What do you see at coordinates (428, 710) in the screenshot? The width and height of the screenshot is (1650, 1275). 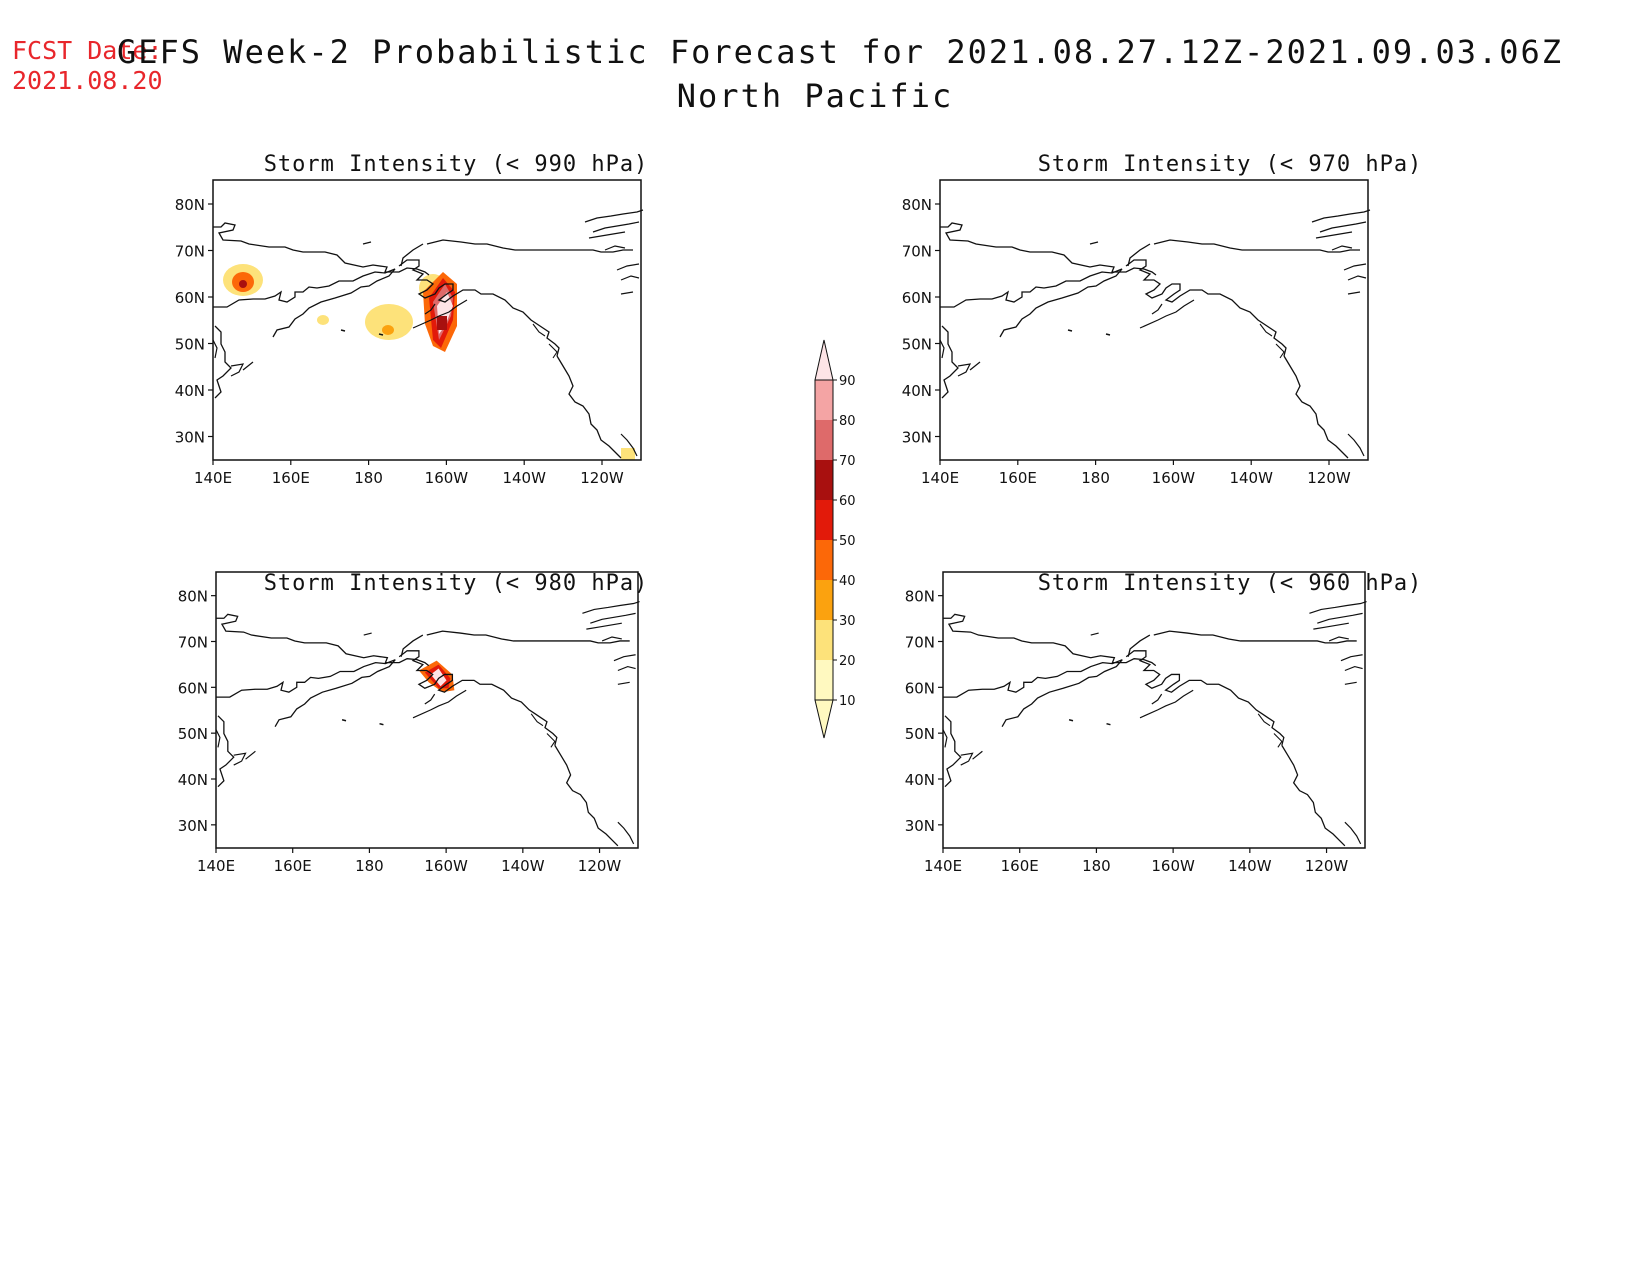 I see `panel-980-map` at bounding box center [428, 710].